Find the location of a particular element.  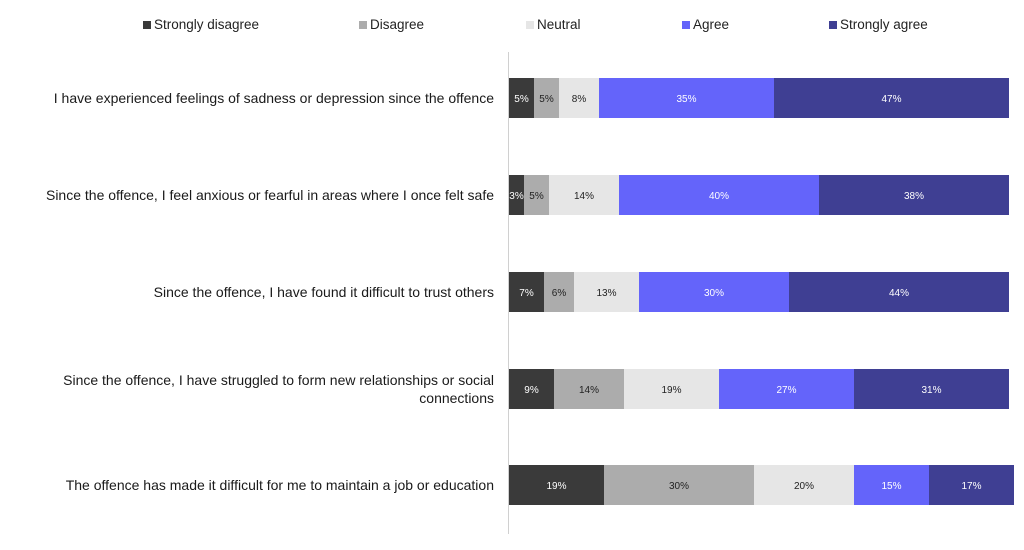

data-label: 8% is located at coordinates (579, 99).